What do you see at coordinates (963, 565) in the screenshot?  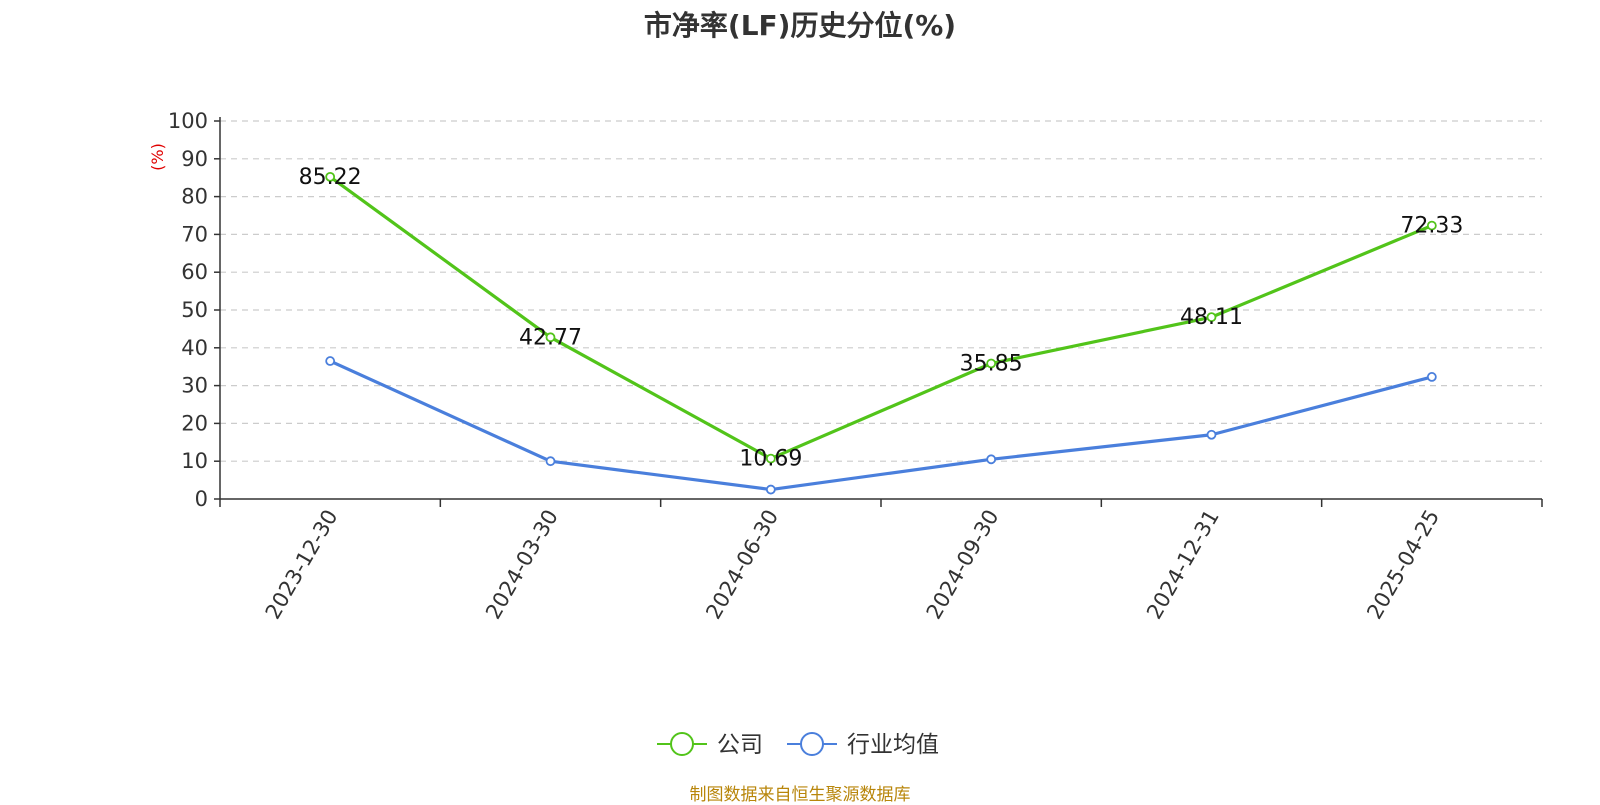 I see `x-tick-label: 2024-09-30` at bounding box center [963, 565].